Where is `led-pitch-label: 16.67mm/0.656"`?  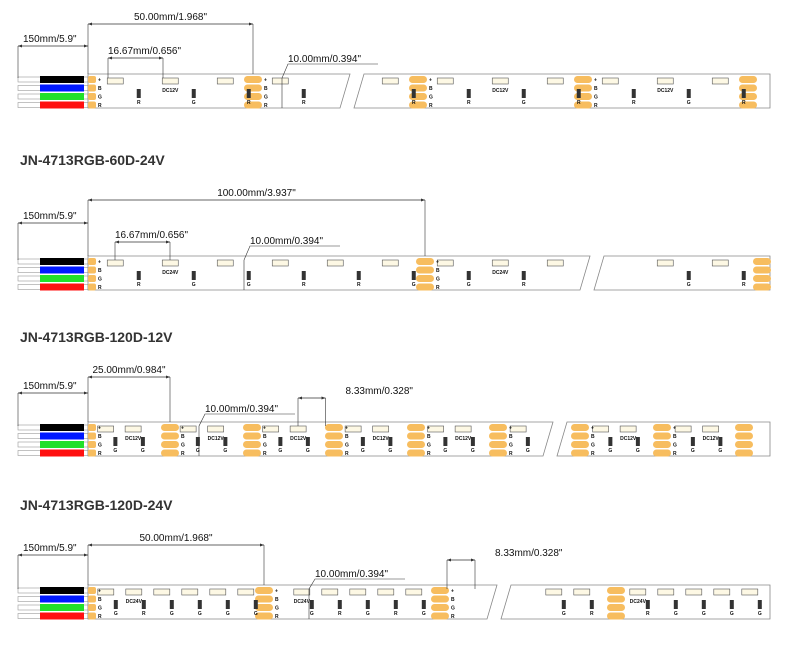 led-pitch-label: 16.67mm/0.656" is located at coordinates (151, 235).